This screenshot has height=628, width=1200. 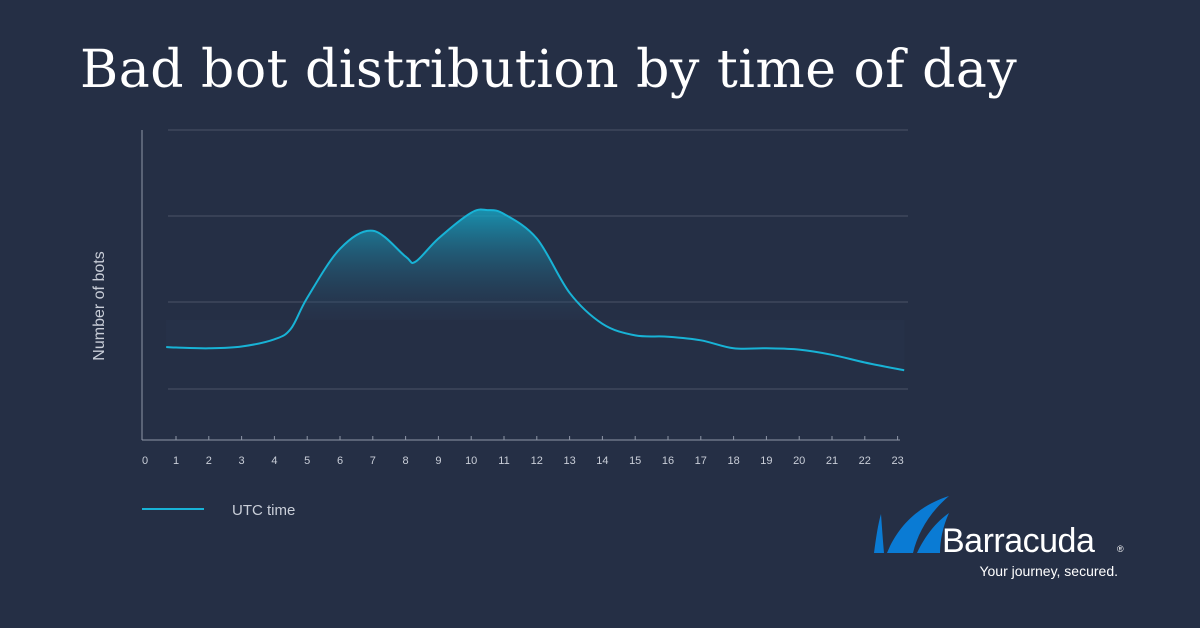 I want to click on x-tick-label: 0, so click(x=145, y=461).